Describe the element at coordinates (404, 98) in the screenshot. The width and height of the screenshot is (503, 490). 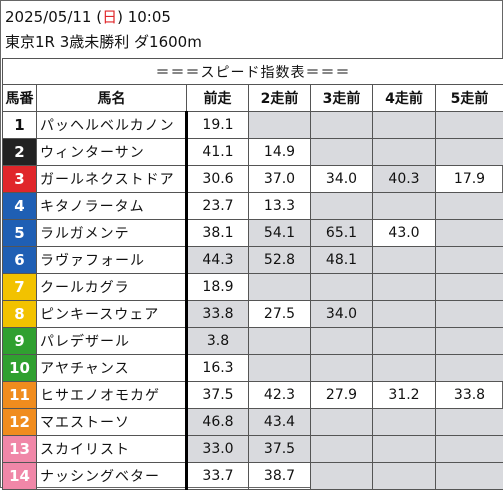
I see `col-header-4th: 4走前` at that location.